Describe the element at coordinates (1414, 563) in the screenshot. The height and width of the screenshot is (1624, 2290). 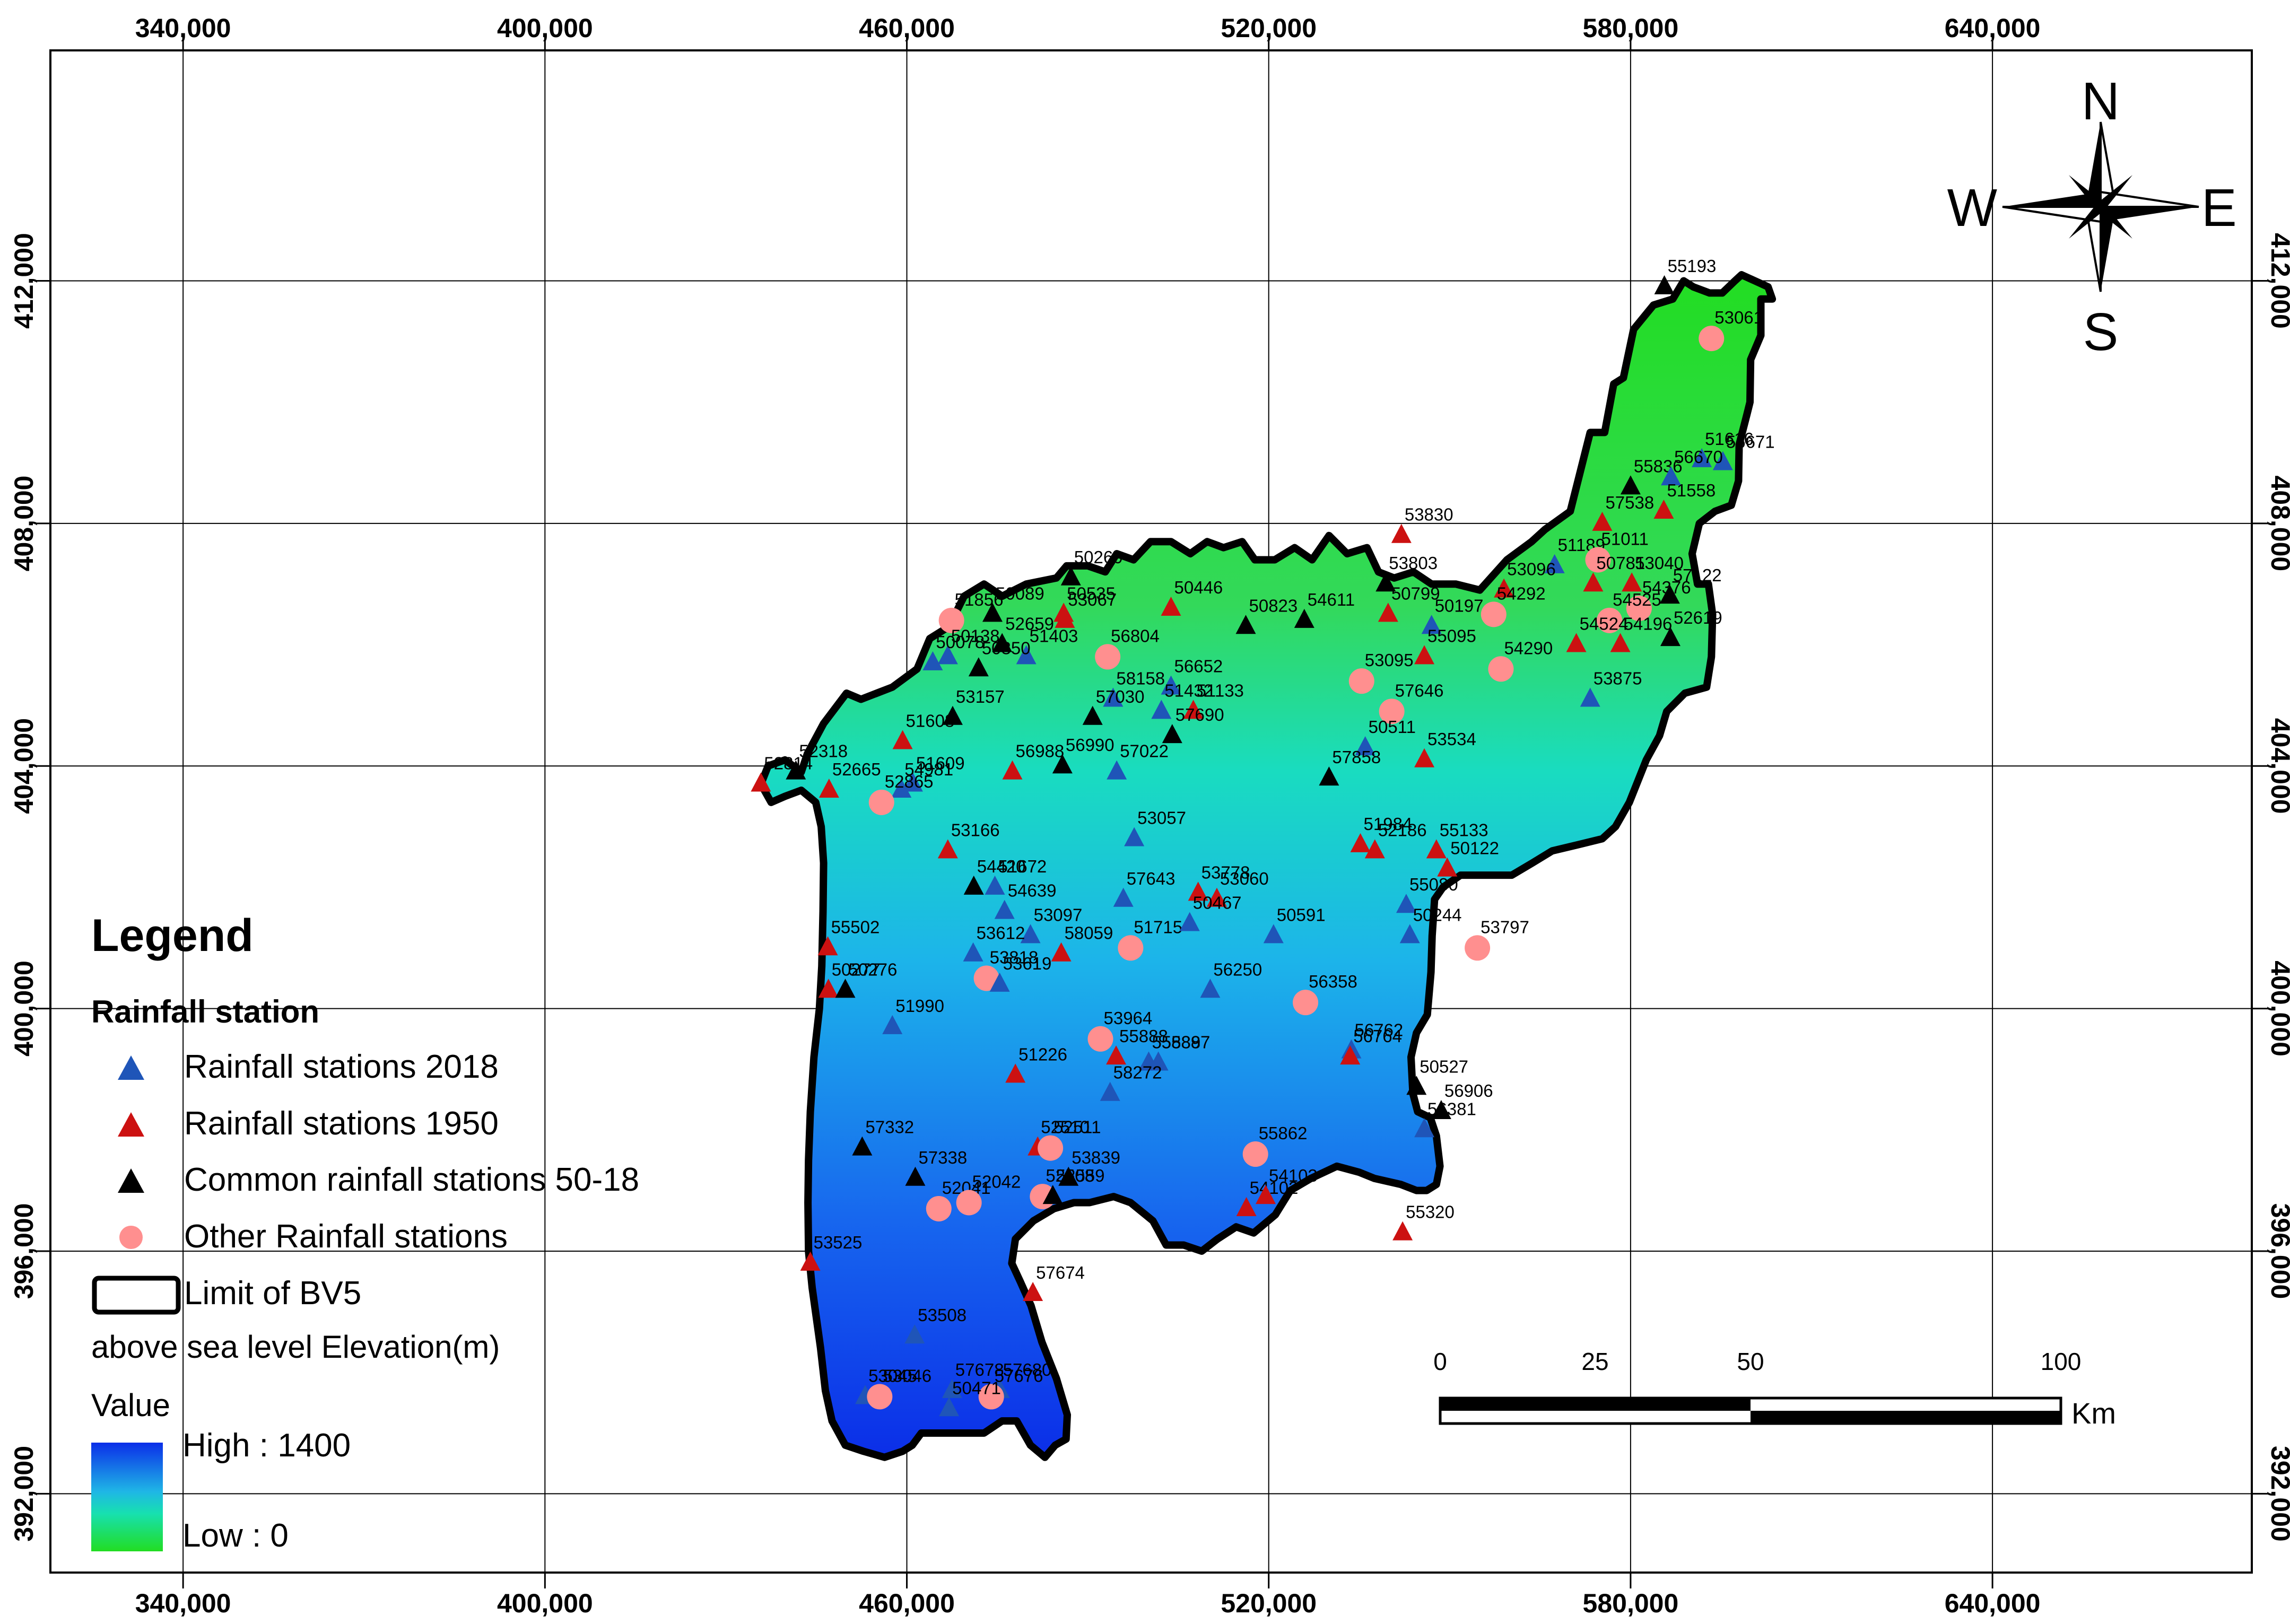
I see `station-label: 53803` at that location.